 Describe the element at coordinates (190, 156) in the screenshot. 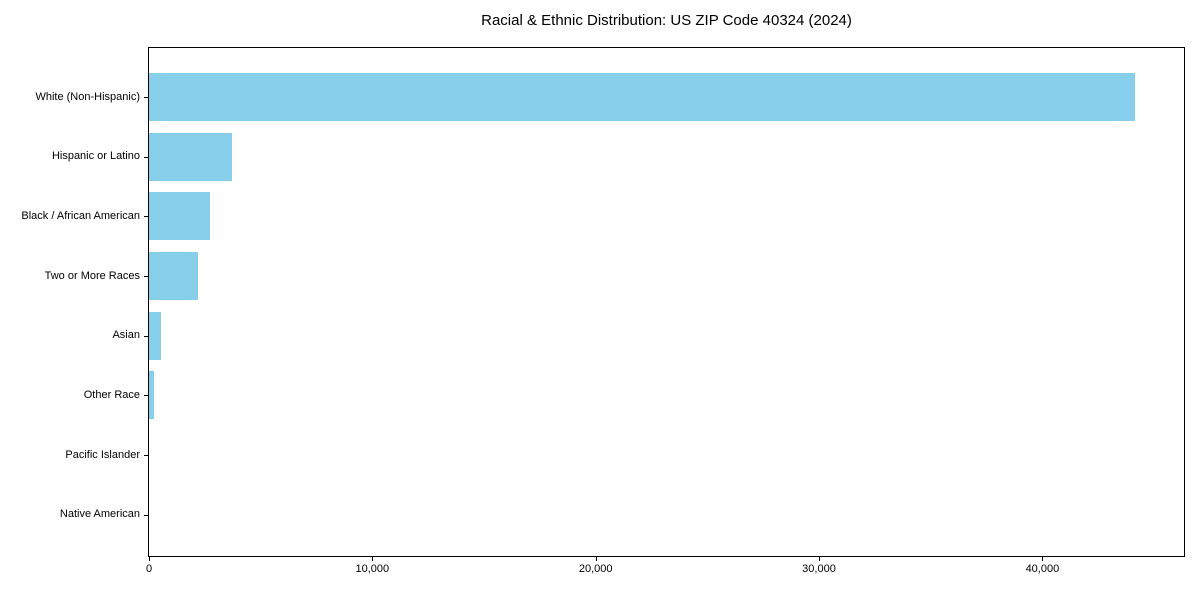

I see `bar-hispanic-or-latino` at that location.